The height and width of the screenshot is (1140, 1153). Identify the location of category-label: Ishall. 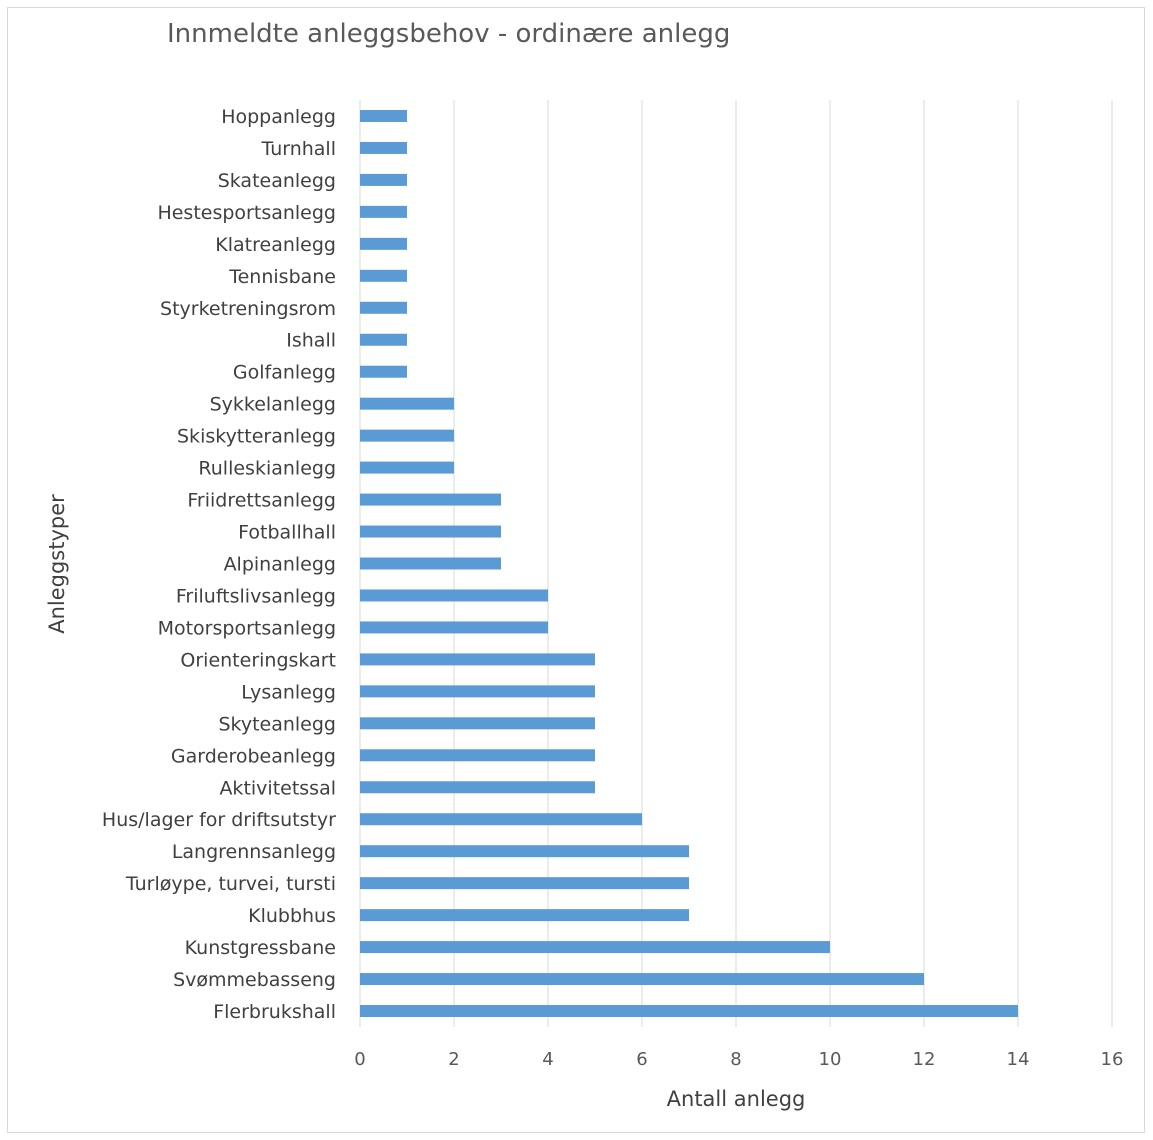
(311, 341).